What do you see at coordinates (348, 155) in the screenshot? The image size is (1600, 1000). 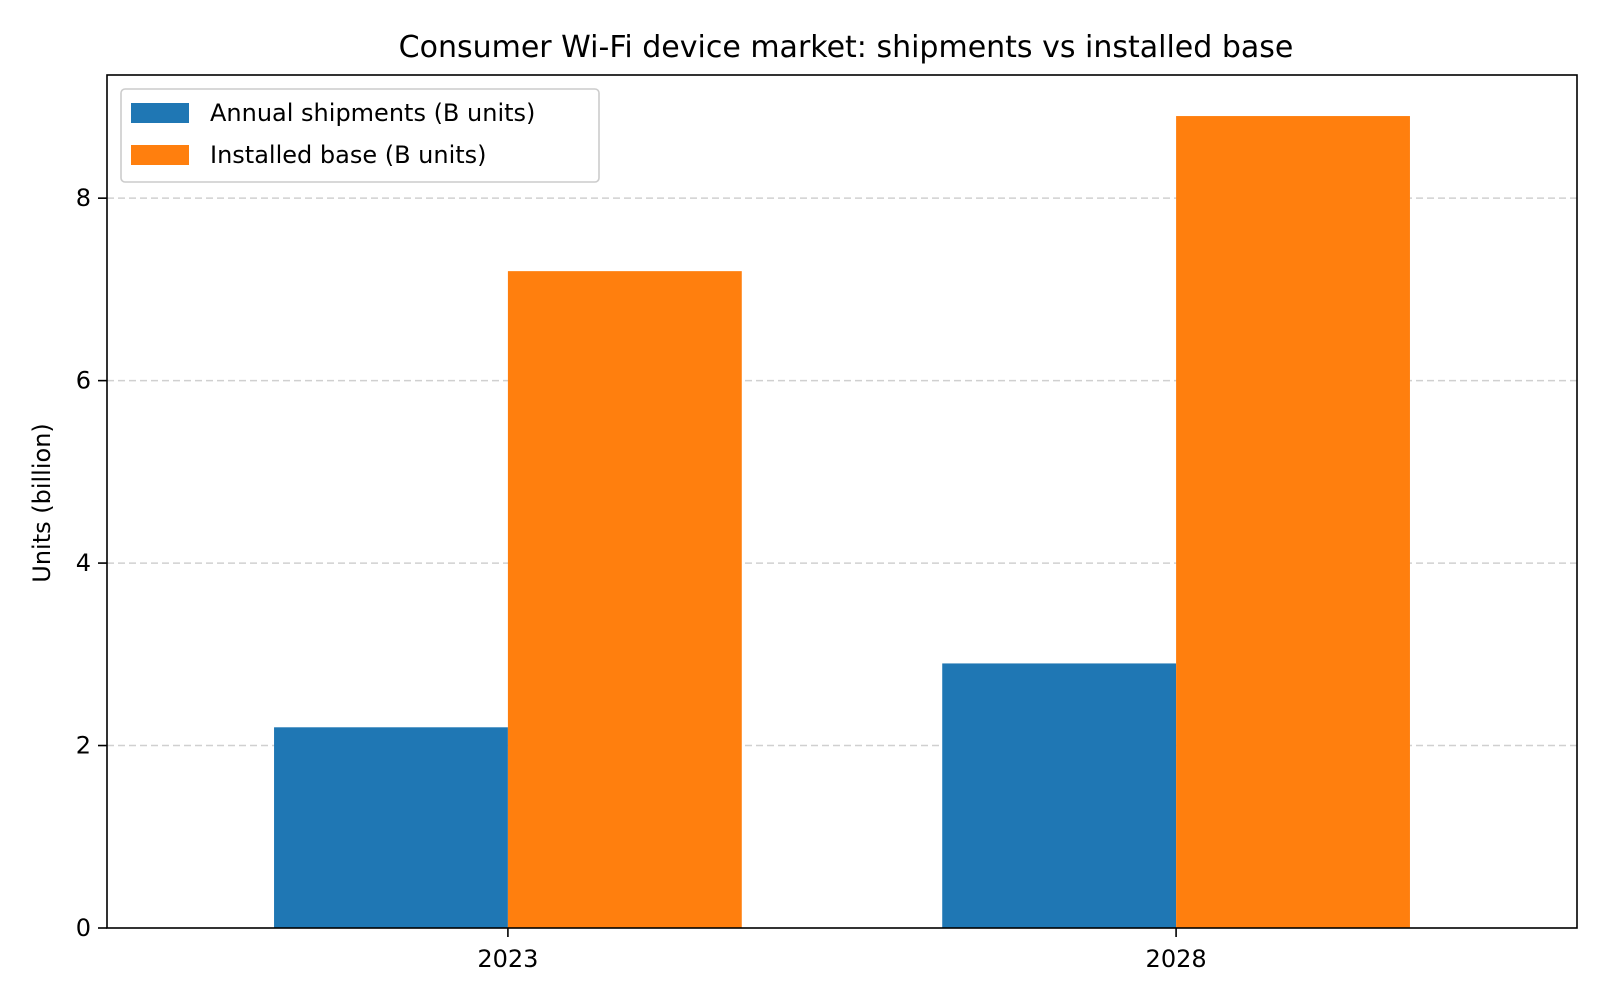 I see `legend-label-installed-base: Installed base (B units)` at bounding box center [348, 155].